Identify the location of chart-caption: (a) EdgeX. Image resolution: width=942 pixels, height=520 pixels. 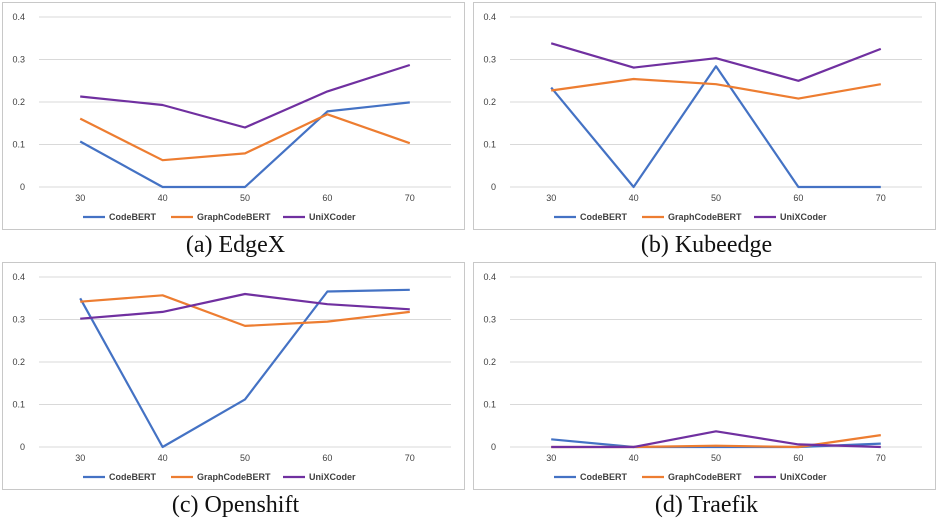
(235, 245).